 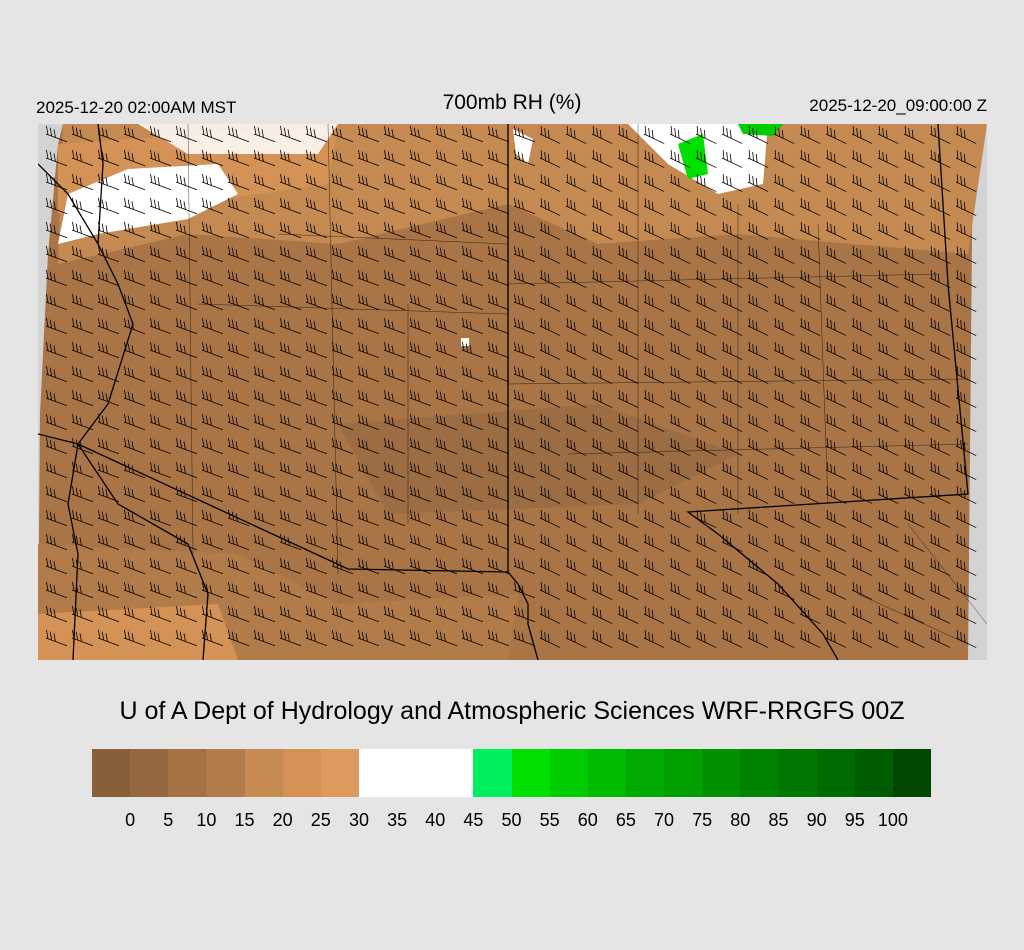 What do you see at coordinates (625, 820) in the screenshot?
I see `colorbar-label: 65` at bounding box center [625, 820].